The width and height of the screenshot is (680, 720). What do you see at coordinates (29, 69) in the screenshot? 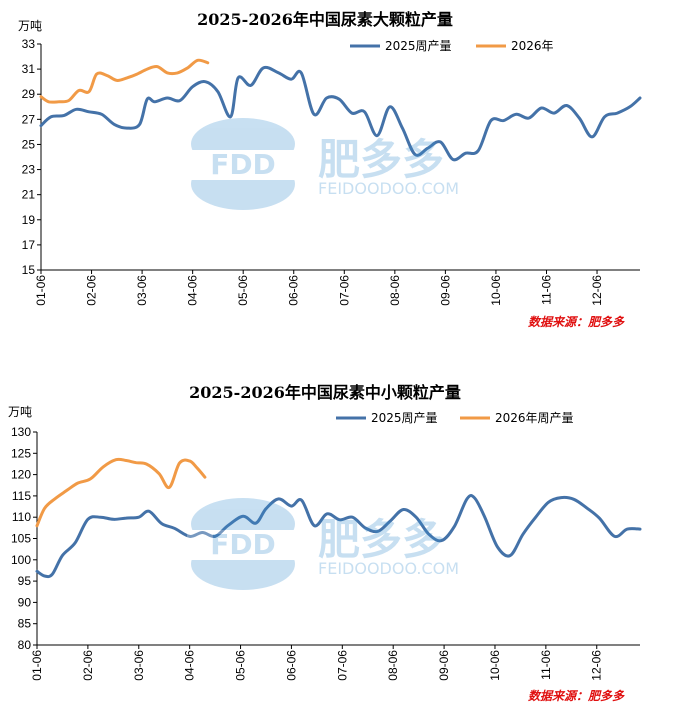
I see `y-tick-label: 31` at bounding box center [29, 69].